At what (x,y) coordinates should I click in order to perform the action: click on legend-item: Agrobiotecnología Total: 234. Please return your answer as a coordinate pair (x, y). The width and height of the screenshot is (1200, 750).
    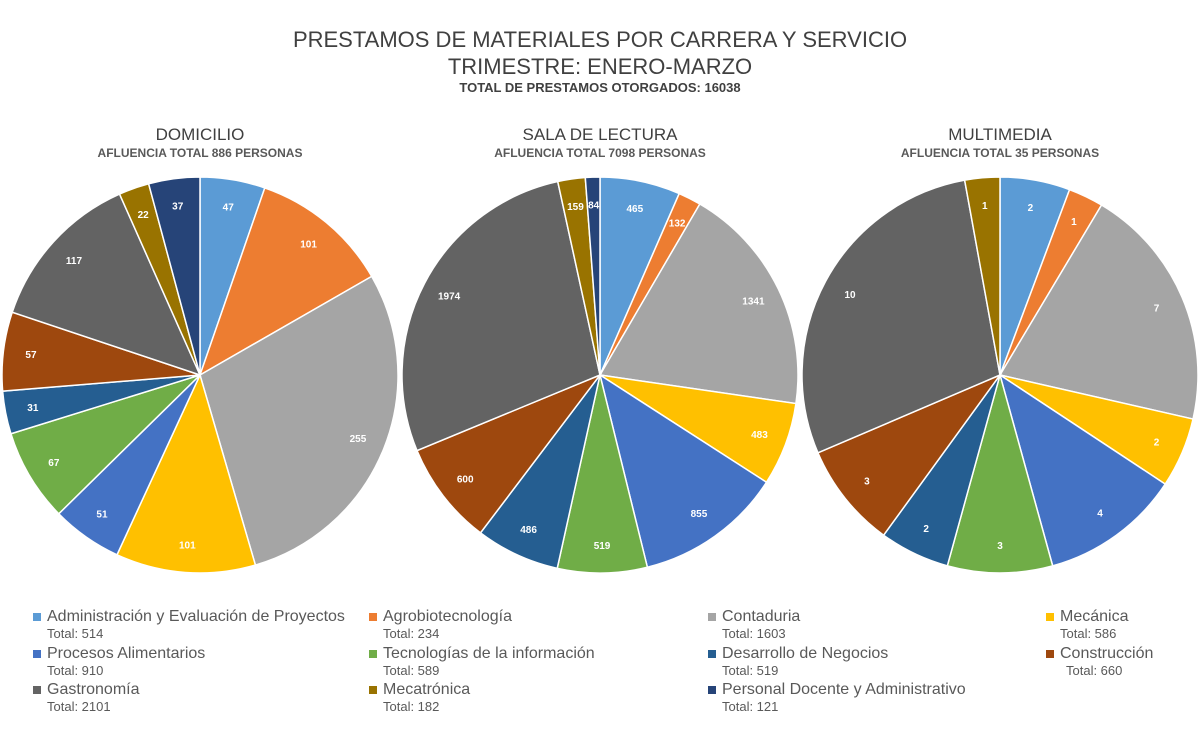
    Looking at the image, I should click on (440, 624).